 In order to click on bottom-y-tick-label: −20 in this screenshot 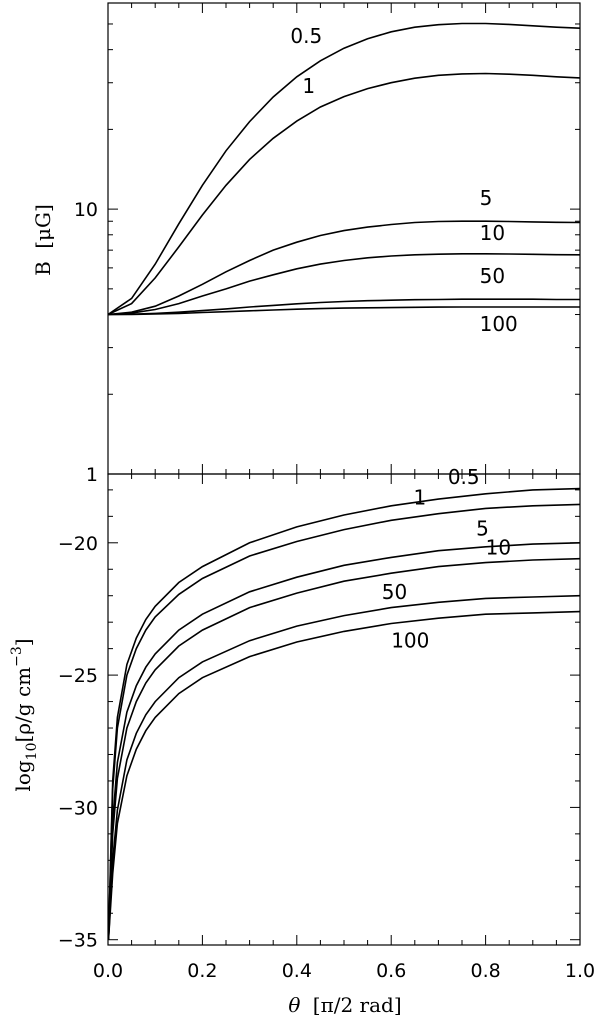, I will do `click(78, 544)`.